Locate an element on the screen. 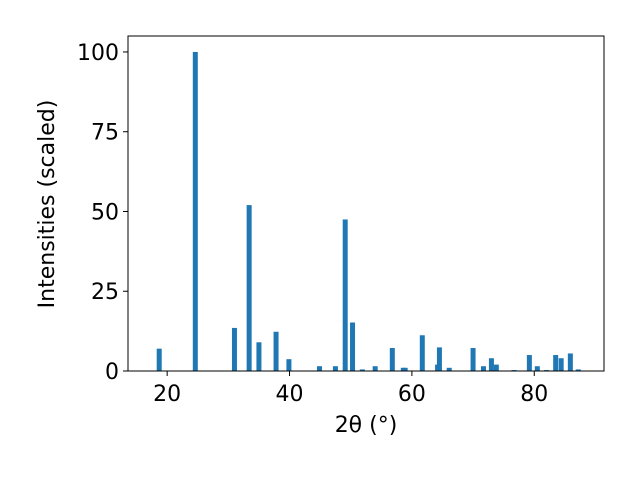 Image resolution: width=640 pixels, height=480 pixels. y-tick-label: 100 is located at coordinates (98, 53).